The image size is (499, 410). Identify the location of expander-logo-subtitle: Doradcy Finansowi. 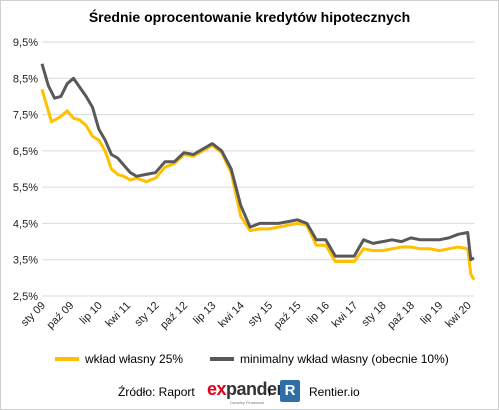
(247, 402).